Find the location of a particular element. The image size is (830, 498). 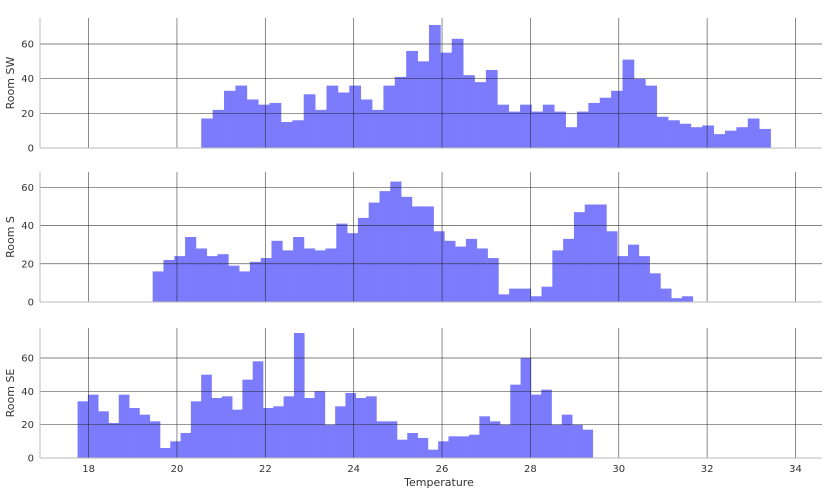

y-tick-label: 60 is located at coordinates (27, 45).